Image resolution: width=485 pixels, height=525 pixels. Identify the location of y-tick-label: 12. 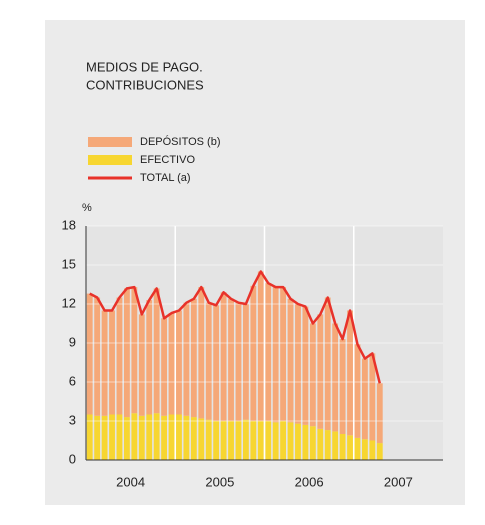
(69, 302).